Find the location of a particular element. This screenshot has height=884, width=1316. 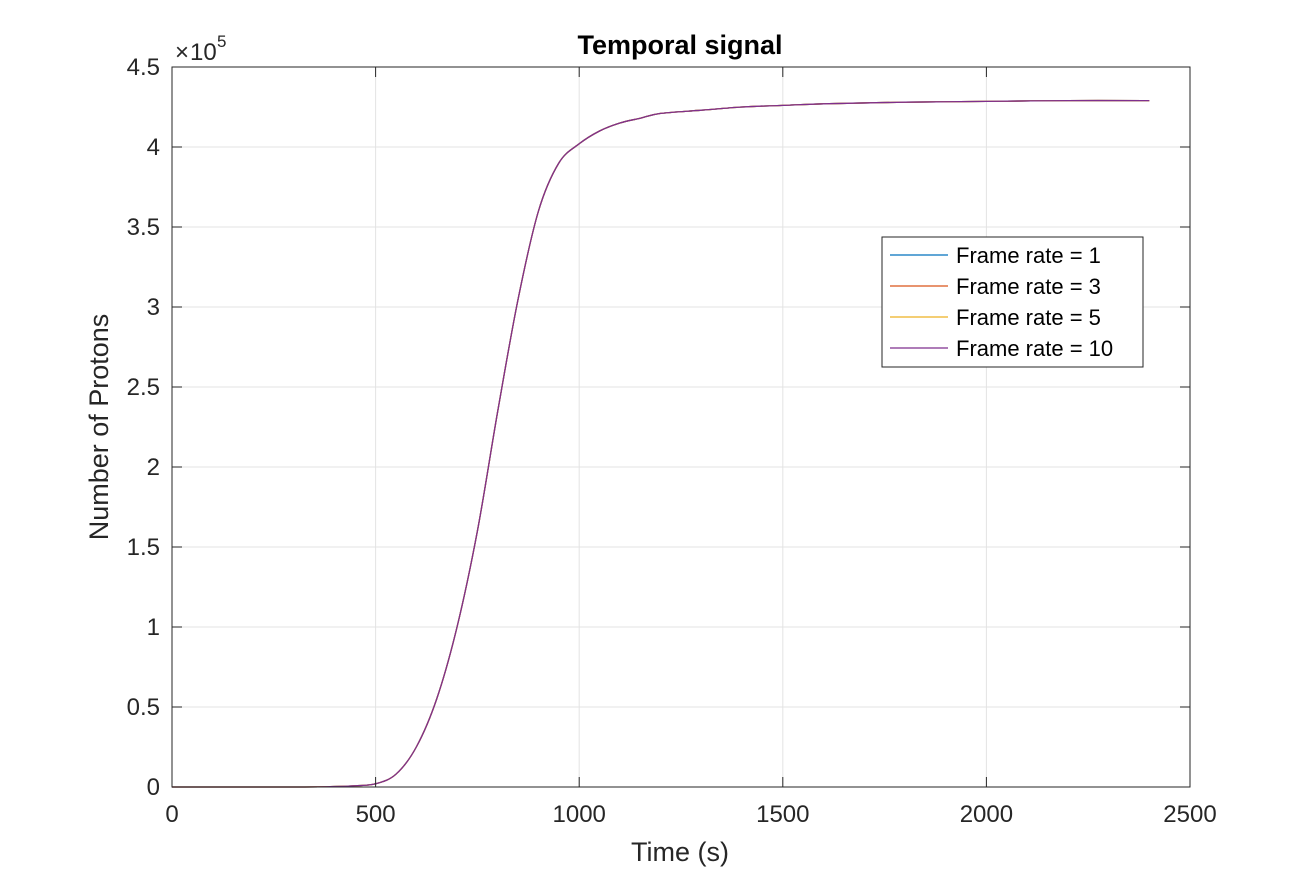

legend-entry-label: Frame rate = 1 is located at coordinates (1028, 255).